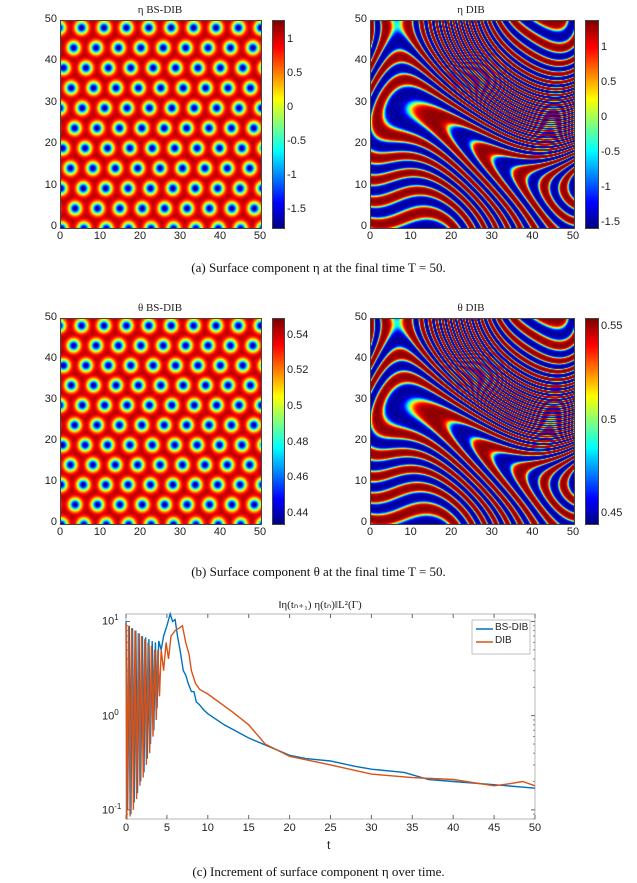  Describe the element at coordinates (329, 845) in the screenshot. I see `x-axis-label: t` at that location.